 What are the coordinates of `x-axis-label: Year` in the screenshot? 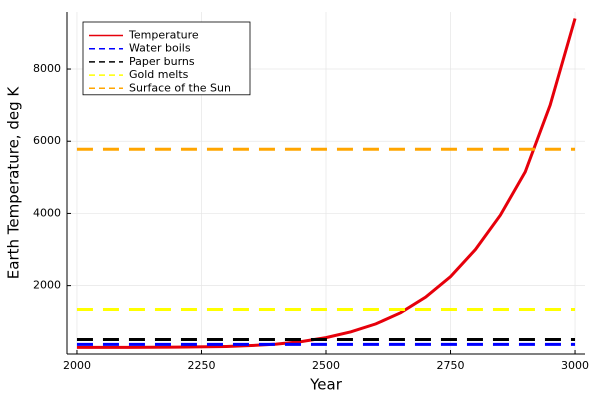 It's located at (326, 385).